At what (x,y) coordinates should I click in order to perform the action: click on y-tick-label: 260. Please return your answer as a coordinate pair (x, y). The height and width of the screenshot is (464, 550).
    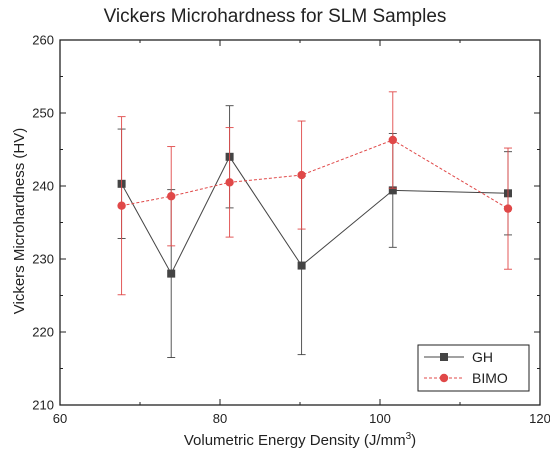
    Looking at the image, I should click on (43, 40).